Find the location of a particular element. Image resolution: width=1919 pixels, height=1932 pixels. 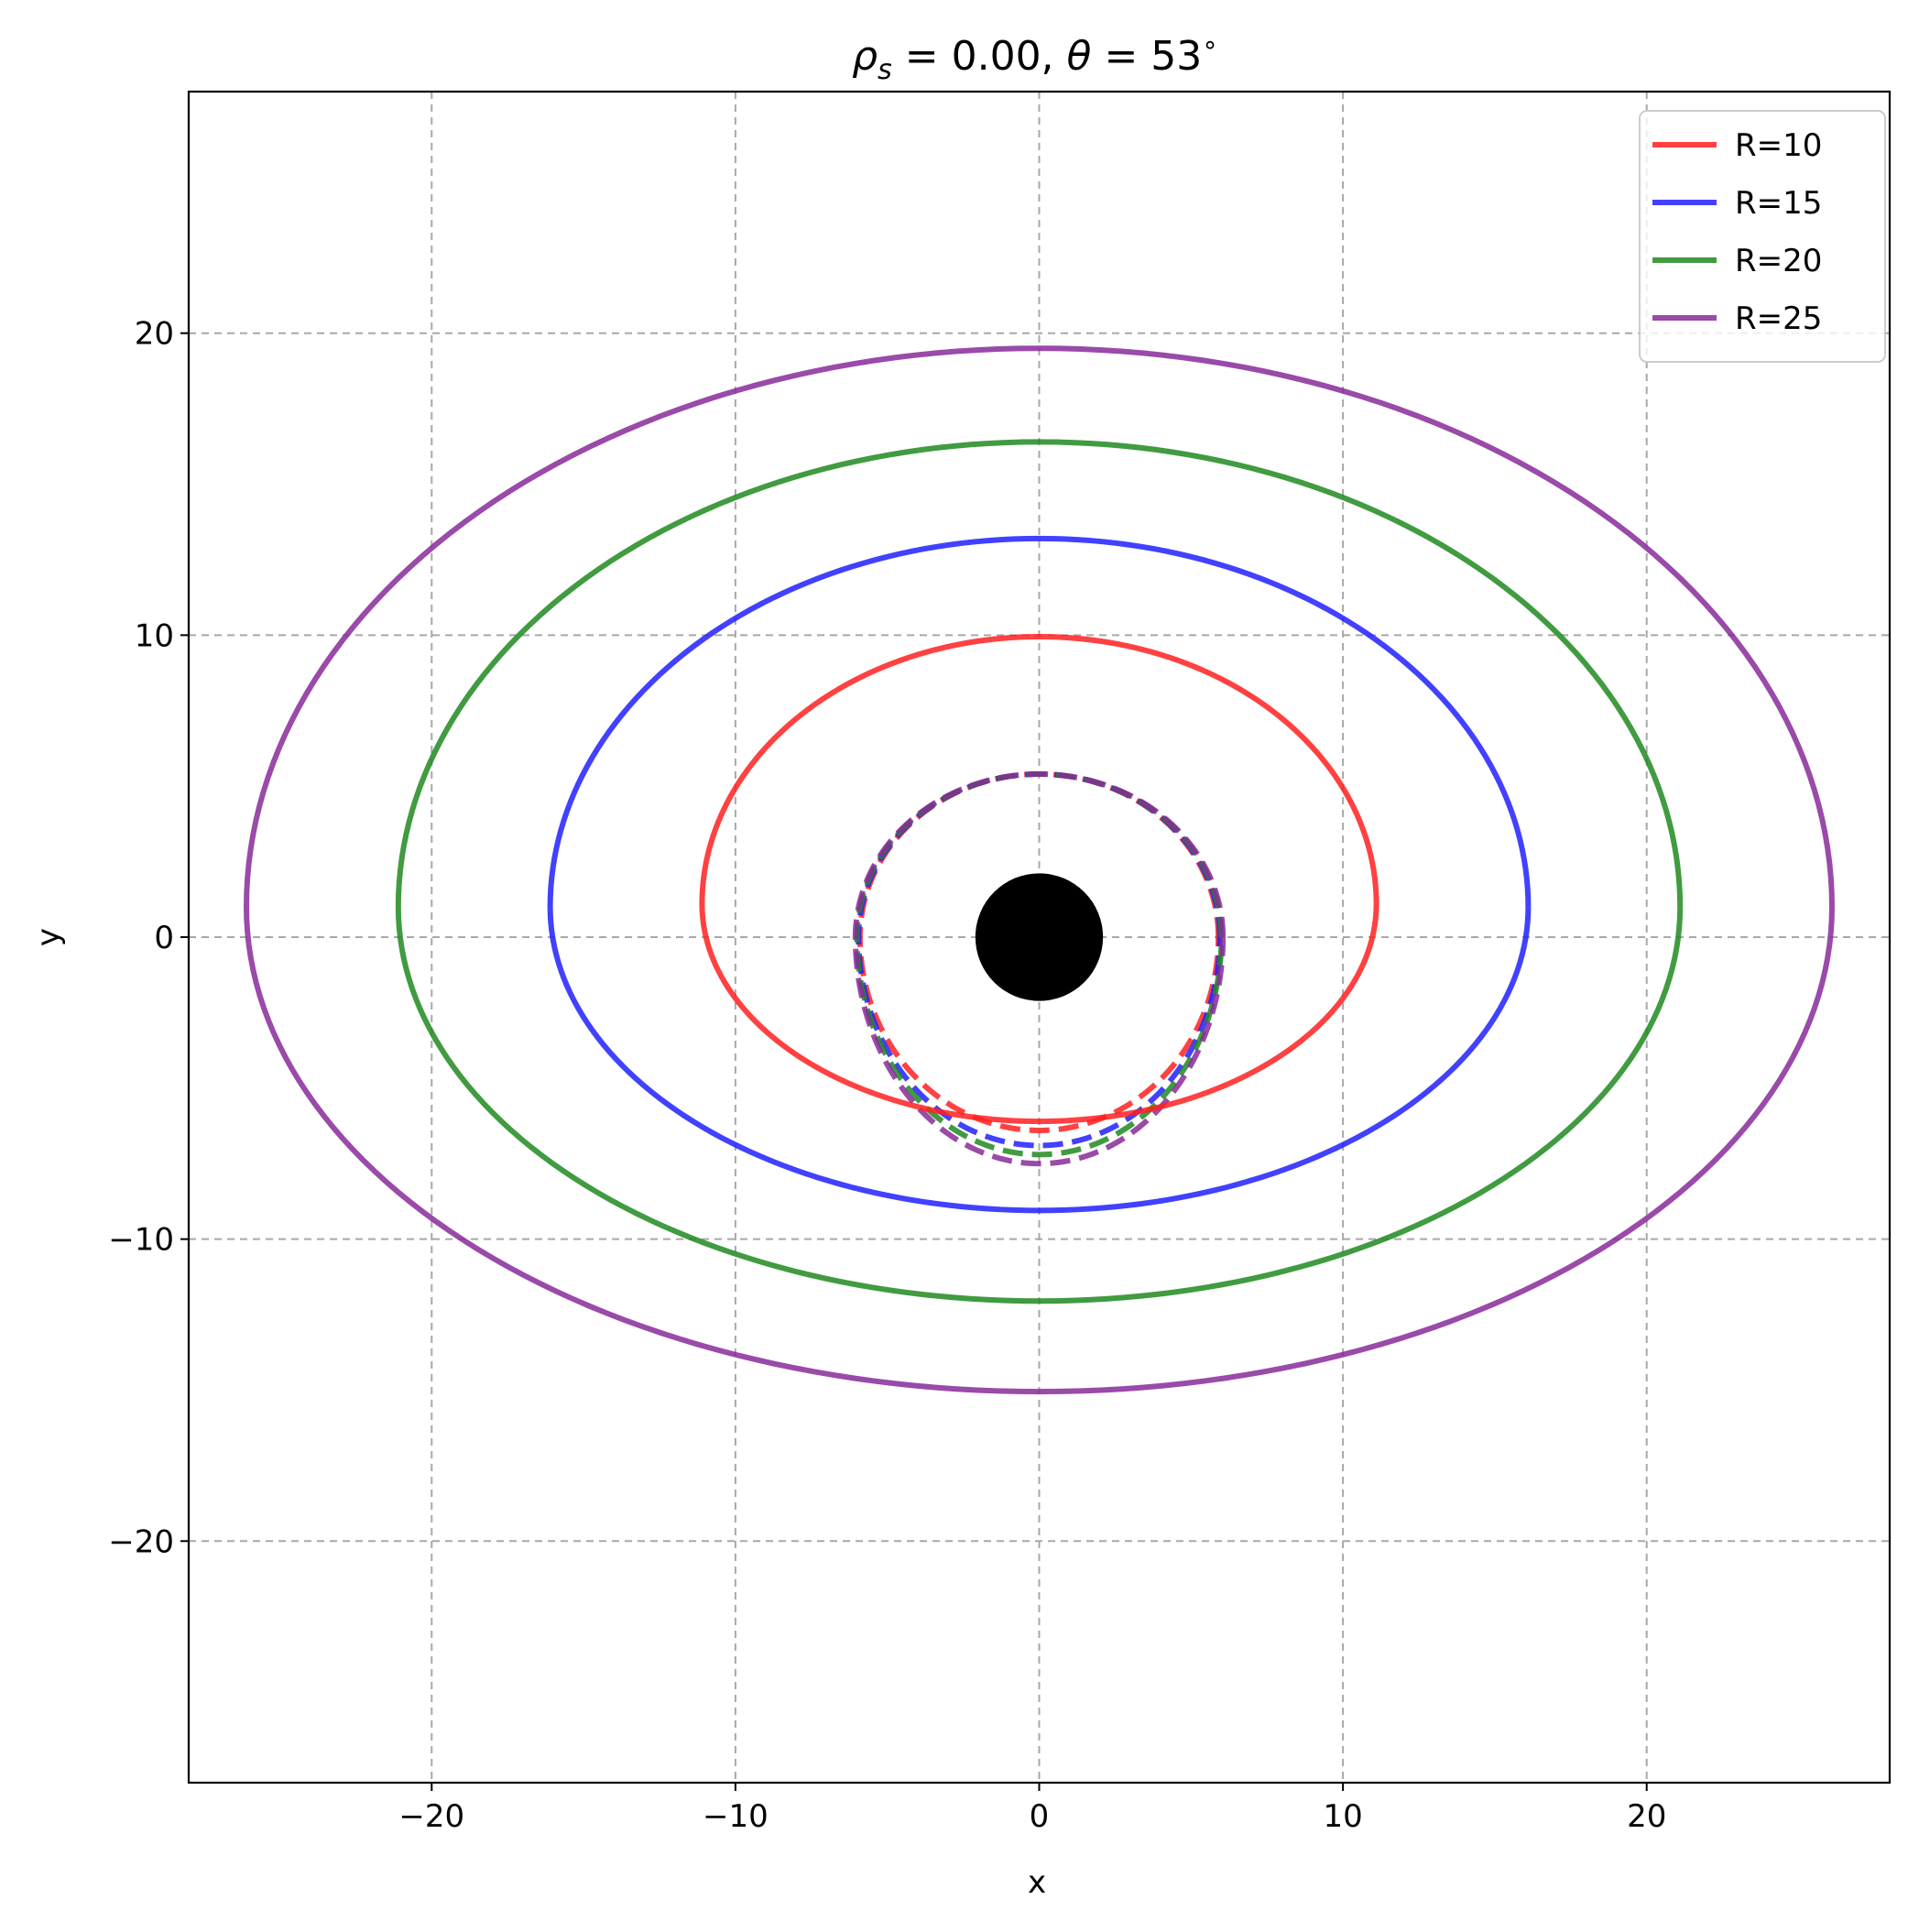

legend-label: R=20 is located at coordinates (1779, 261).